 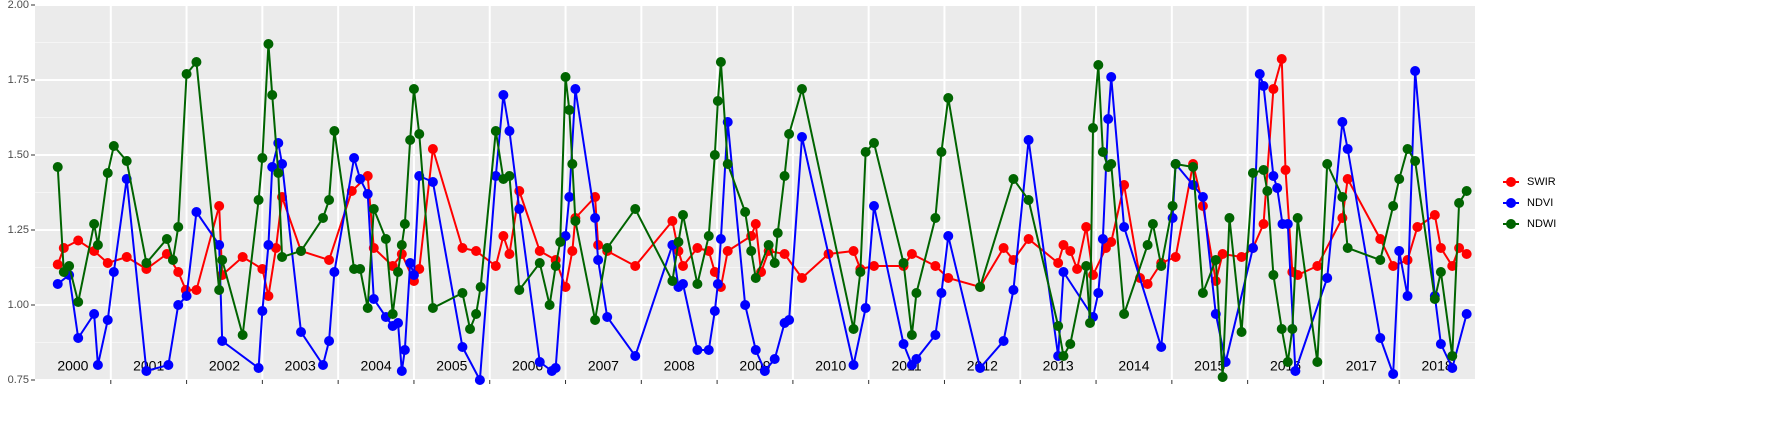 I want to click on year-annotation: 2010, so click(x=830, y=366).